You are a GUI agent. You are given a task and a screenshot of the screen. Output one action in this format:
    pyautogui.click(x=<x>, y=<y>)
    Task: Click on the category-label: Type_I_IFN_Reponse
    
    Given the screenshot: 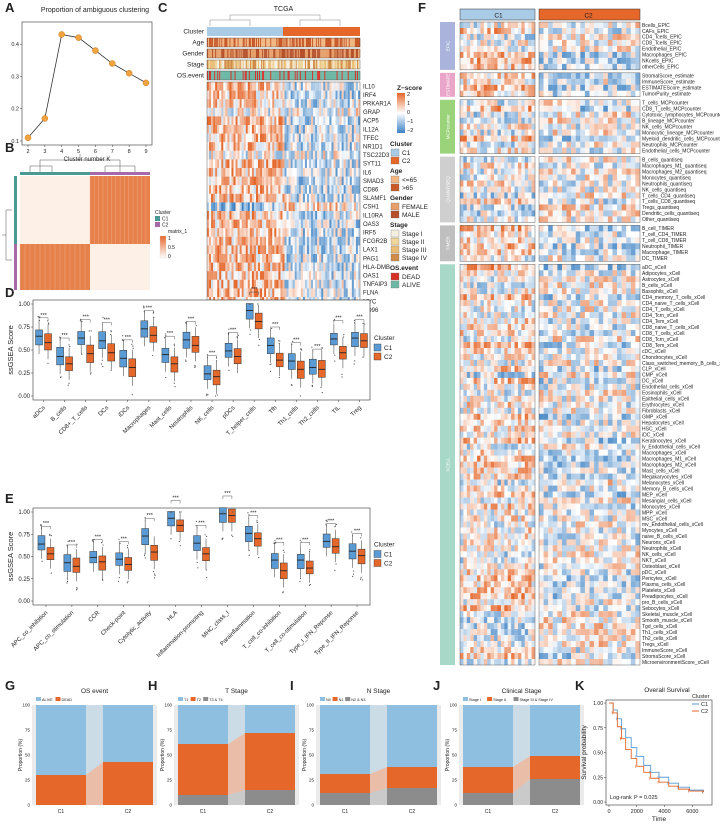 What is the action you would take?
    pyautogui.click(x=312, y=633)
    